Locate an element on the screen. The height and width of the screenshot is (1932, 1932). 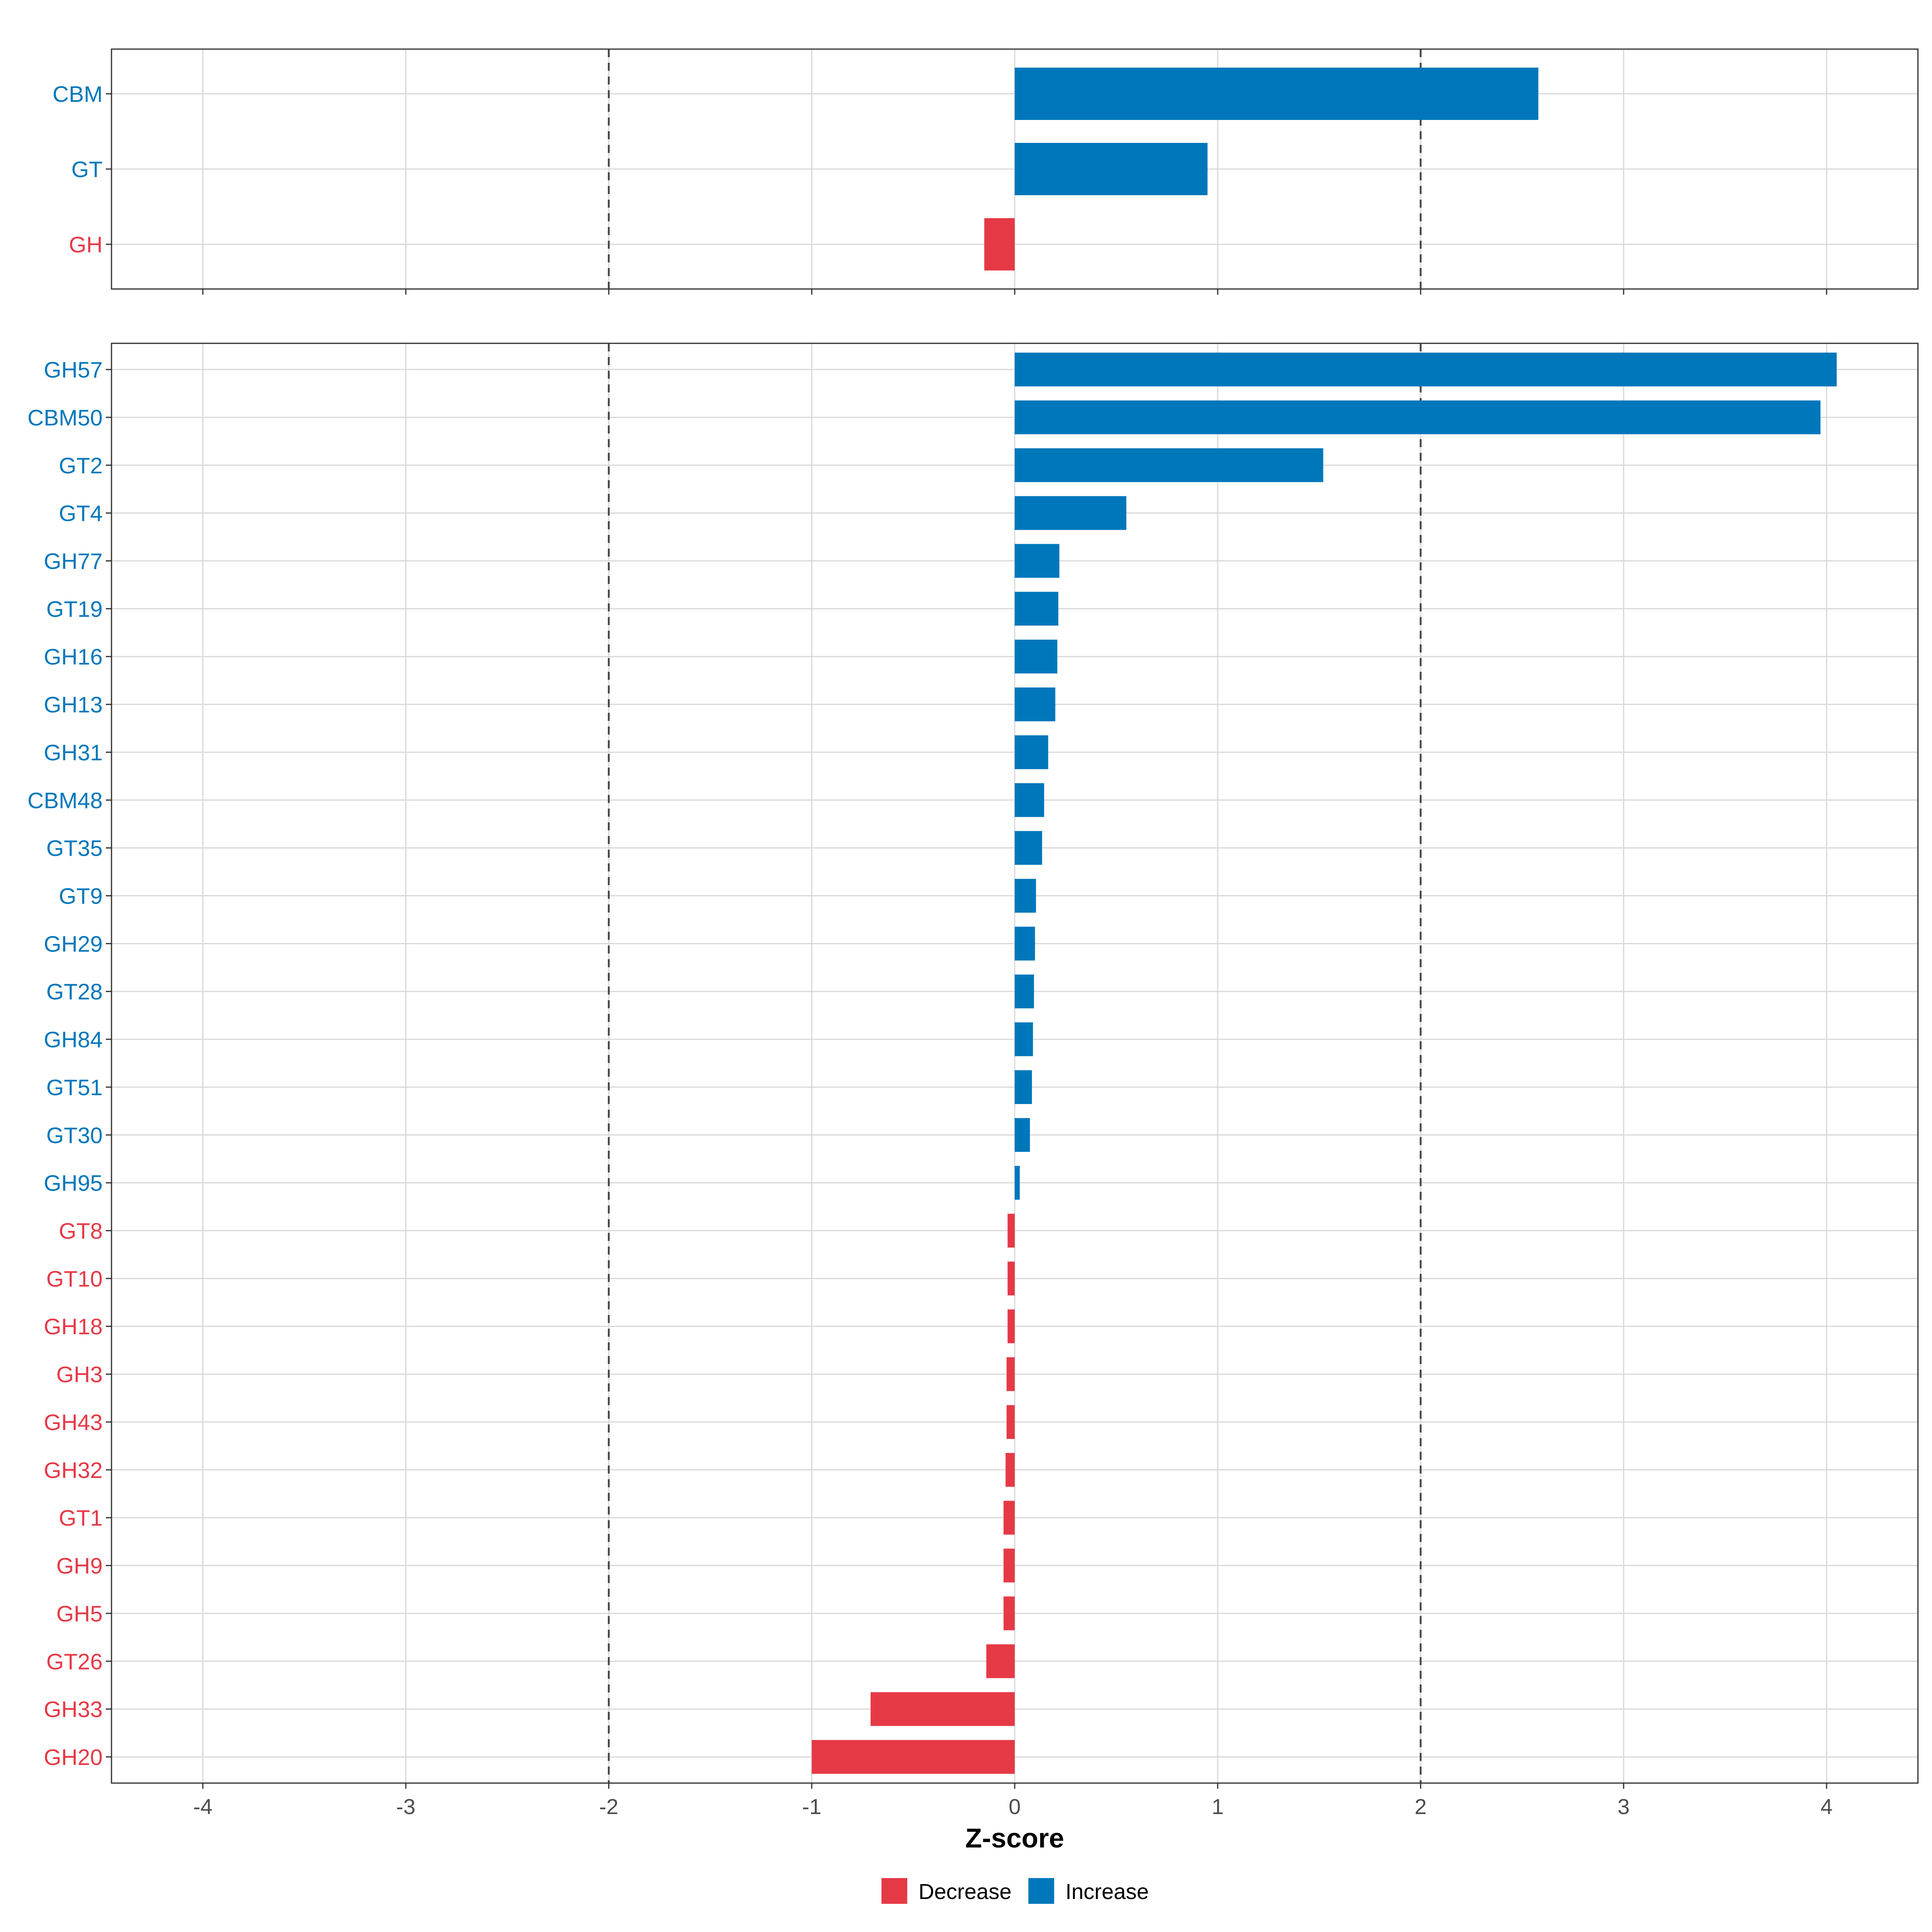
bar-gh5 is located at coordinates (1009, 1613).